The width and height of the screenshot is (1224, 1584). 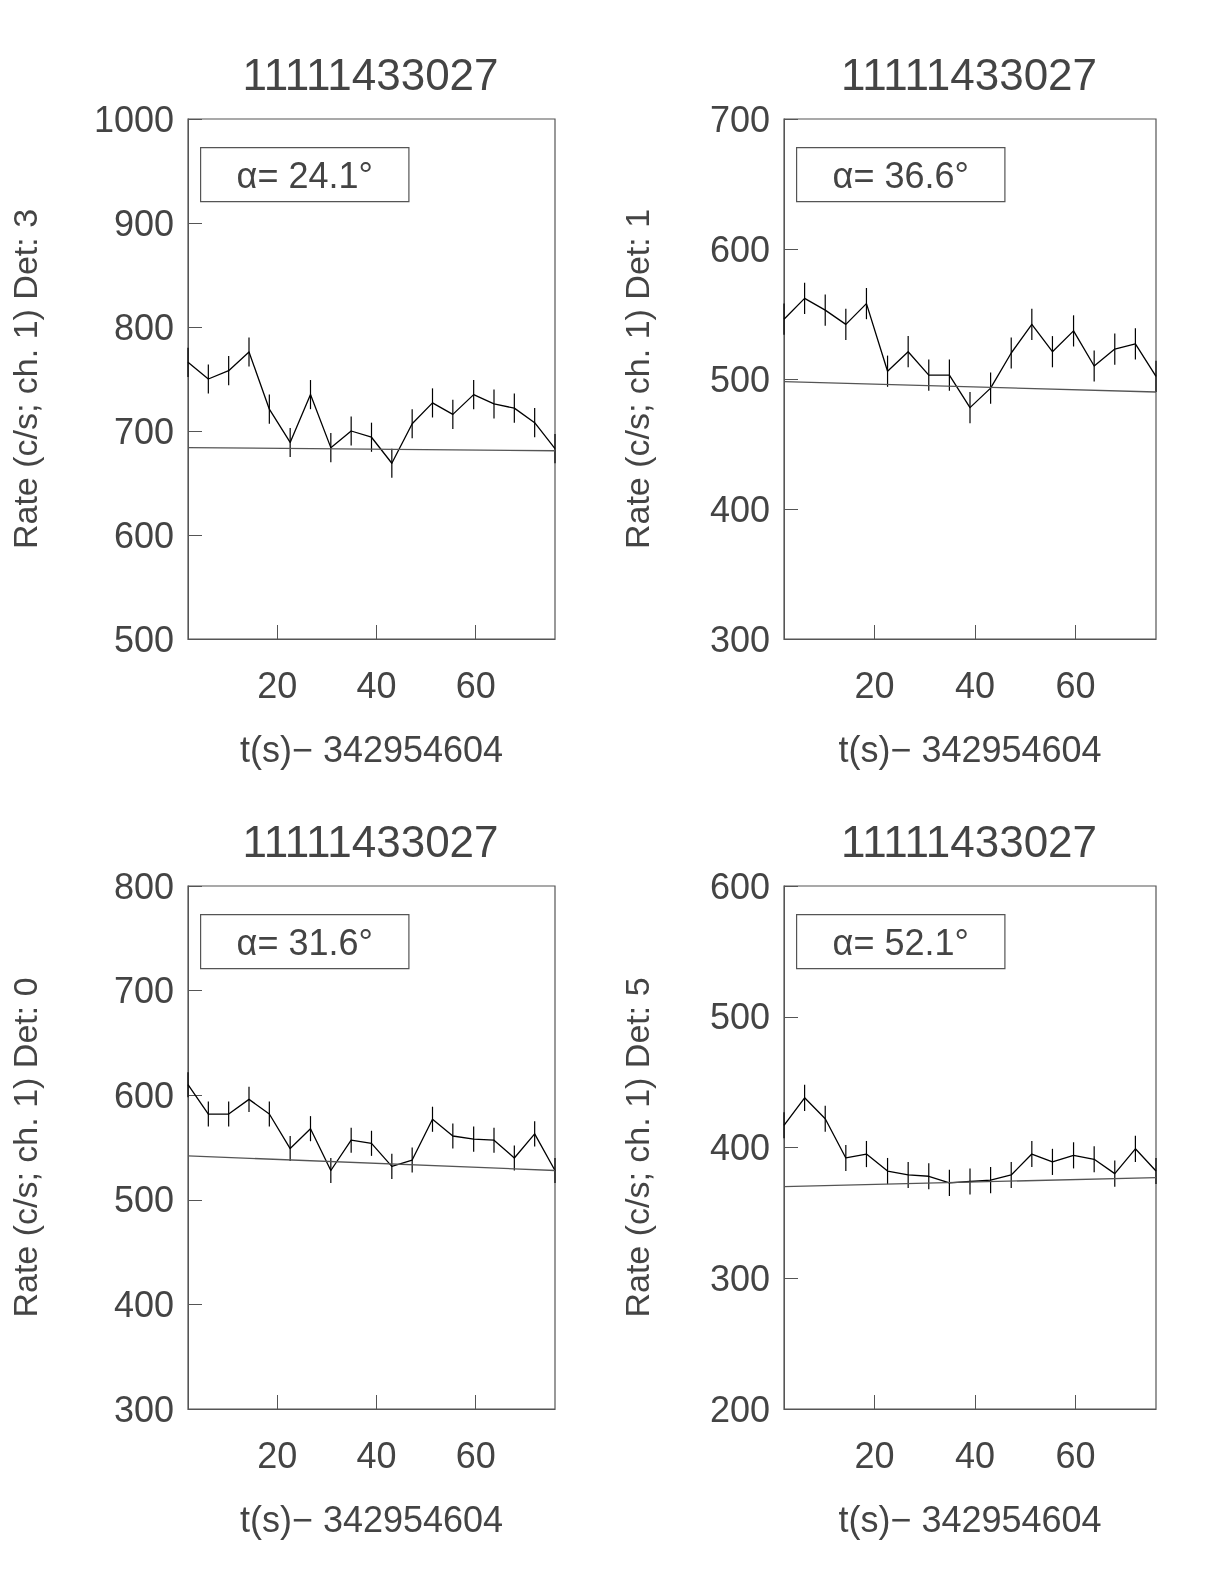 I want to click on annotation: α= 31.6°, so click(x=304, y=943).